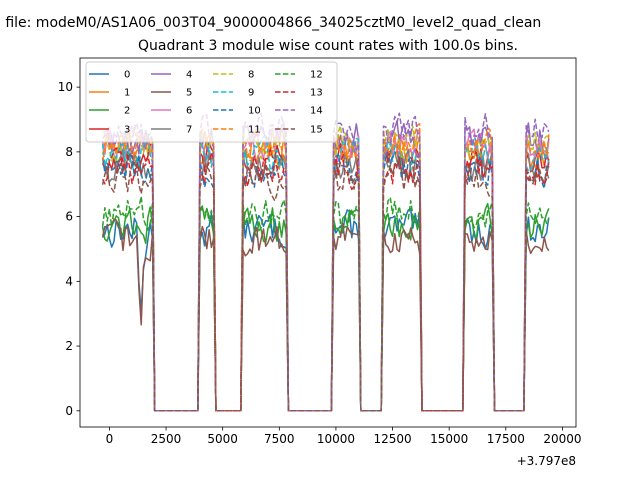 Image resolution: width=640 pixels, height=480 pixels. What do you see at coordinates (254, 111) in the screenshot?
I see `legend-label-10: 10` at bounding box center [254, 111].